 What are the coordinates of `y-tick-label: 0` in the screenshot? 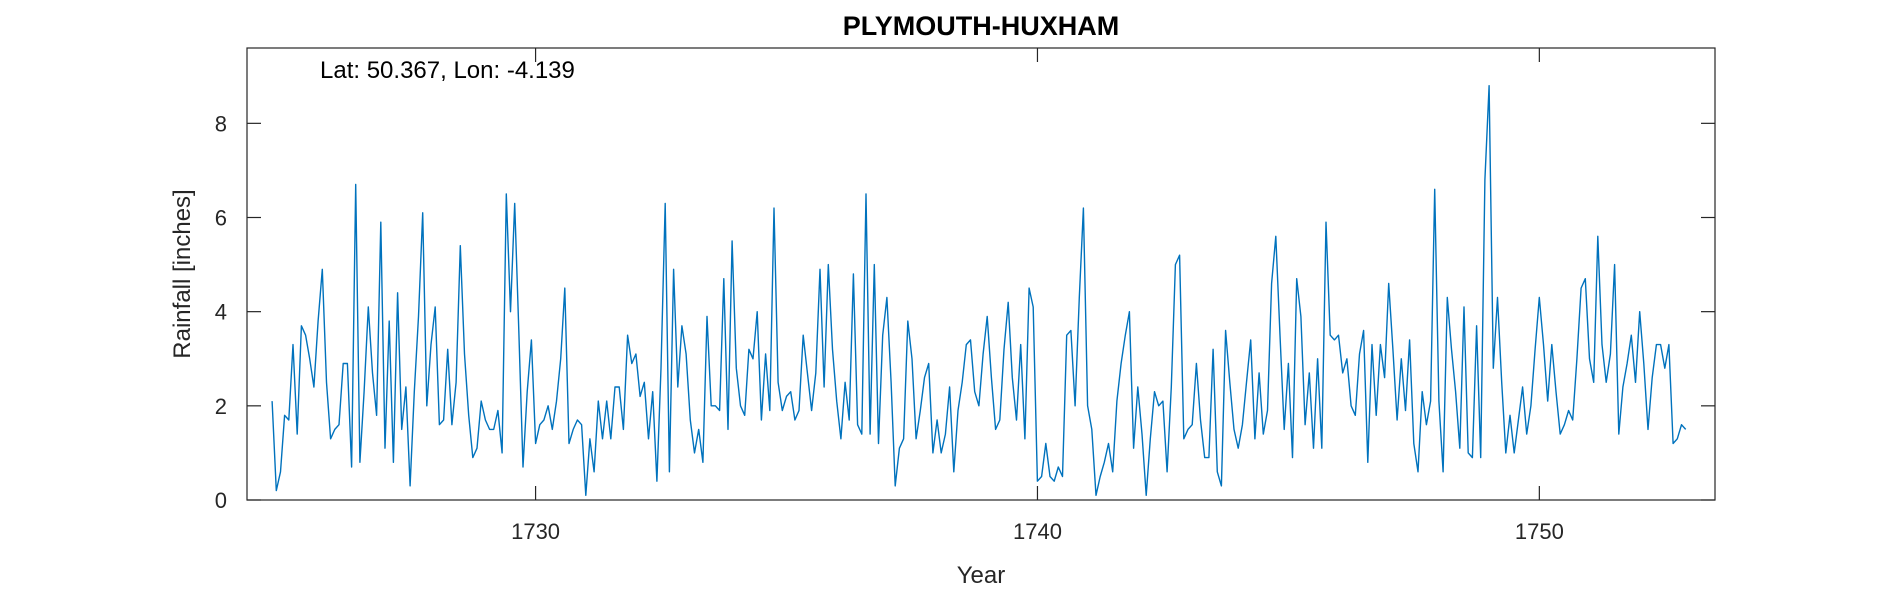 It's located at (221, 500).